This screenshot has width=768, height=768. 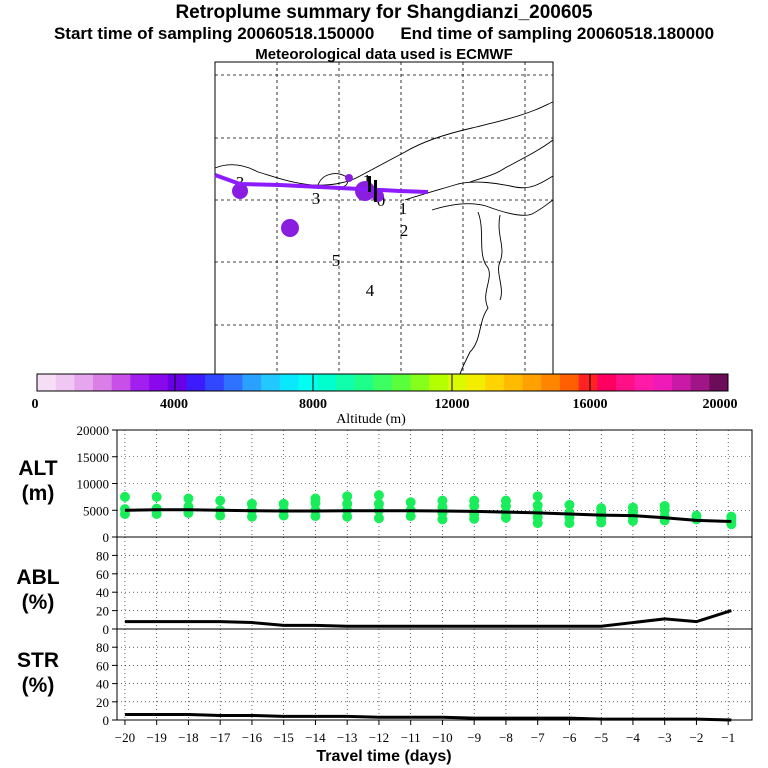 I want to click on colorbar-tick-4000: 4000, so click(x=174, y=404).